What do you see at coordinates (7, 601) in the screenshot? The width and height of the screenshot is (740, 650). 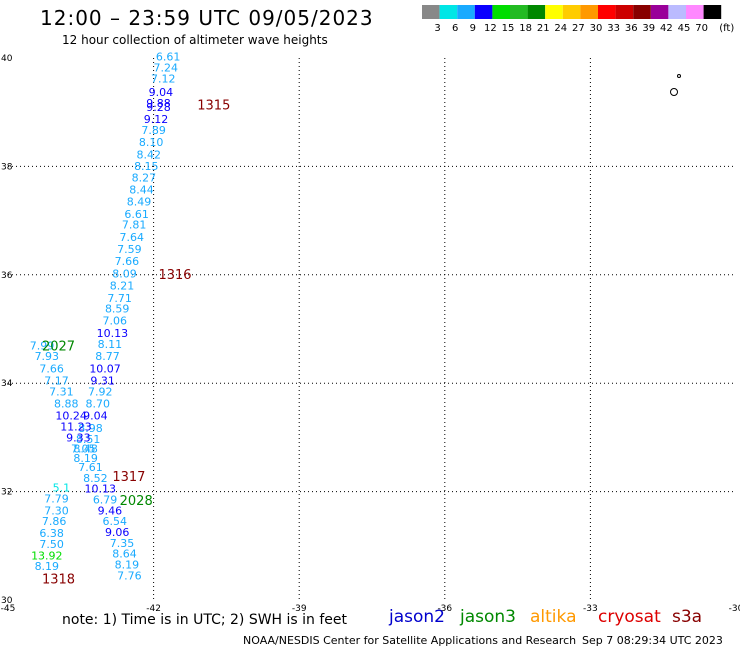 I see `y-tick-label: 30` at bounding box center [7, 601].